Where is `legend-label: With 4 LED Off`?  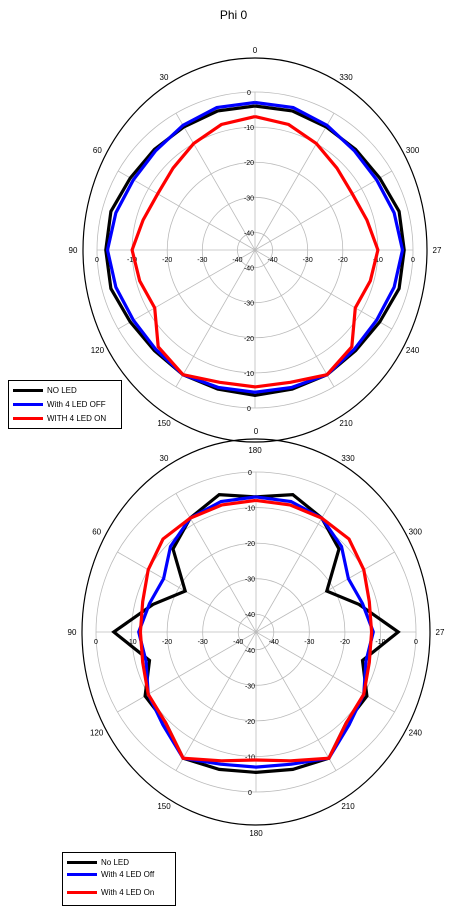 legend-label: With 4 LED Off is located at coordinates (128, 874).